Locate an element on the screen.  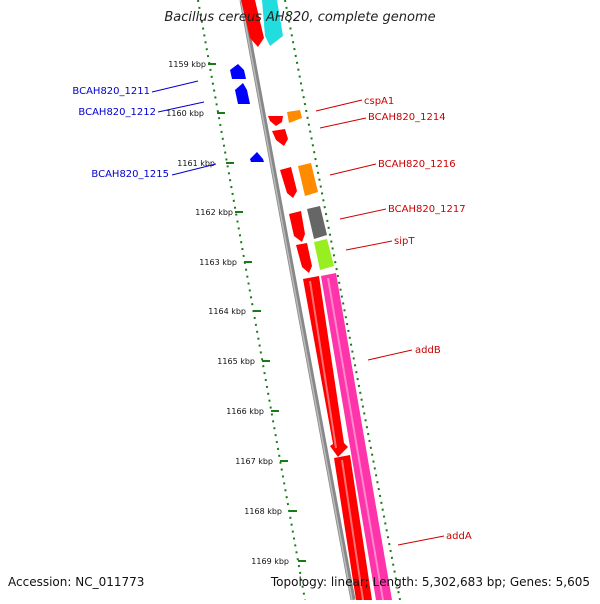
ruler-label: 1165 kbp is located at coordinates (236, 361).